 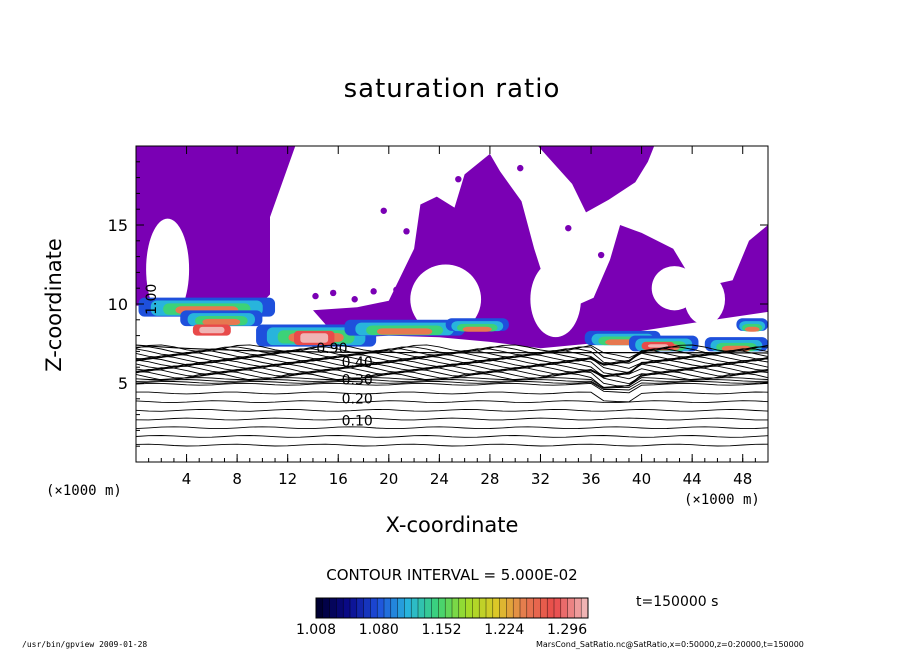 I want to click on x-tick-label: 12, so click(x=287, y=479).